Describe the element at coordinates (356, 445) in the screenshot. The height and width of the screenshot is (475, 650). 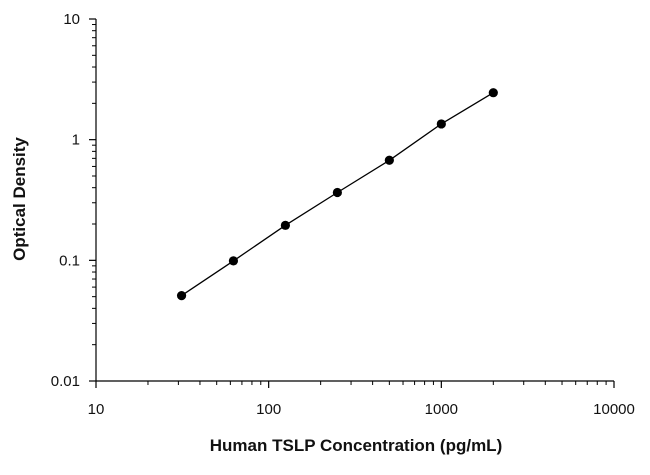
I see `x-axis-title: Human TSLP Concentration (pg/mL)` at that location.